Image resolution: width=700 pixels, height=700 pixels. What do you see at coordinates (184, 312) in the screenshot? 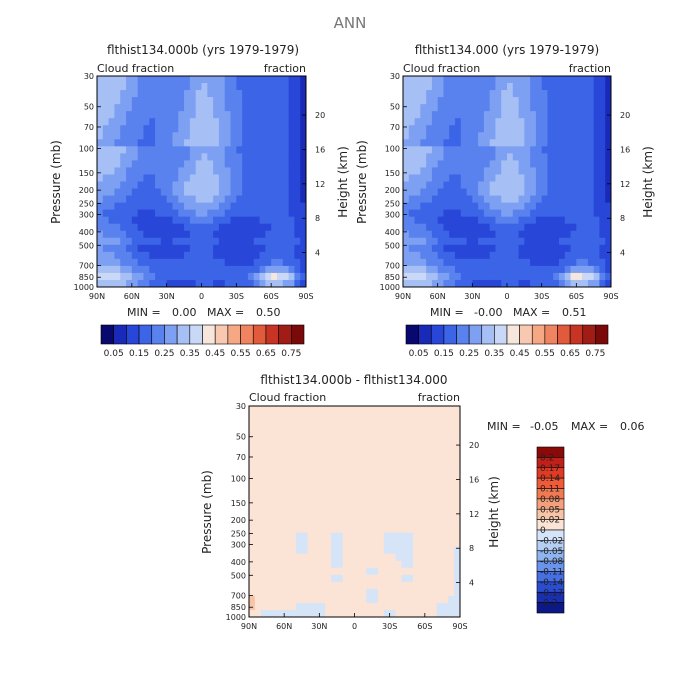
I see `panel-1-min-value: 0.00` at bounding box center [184, 312].